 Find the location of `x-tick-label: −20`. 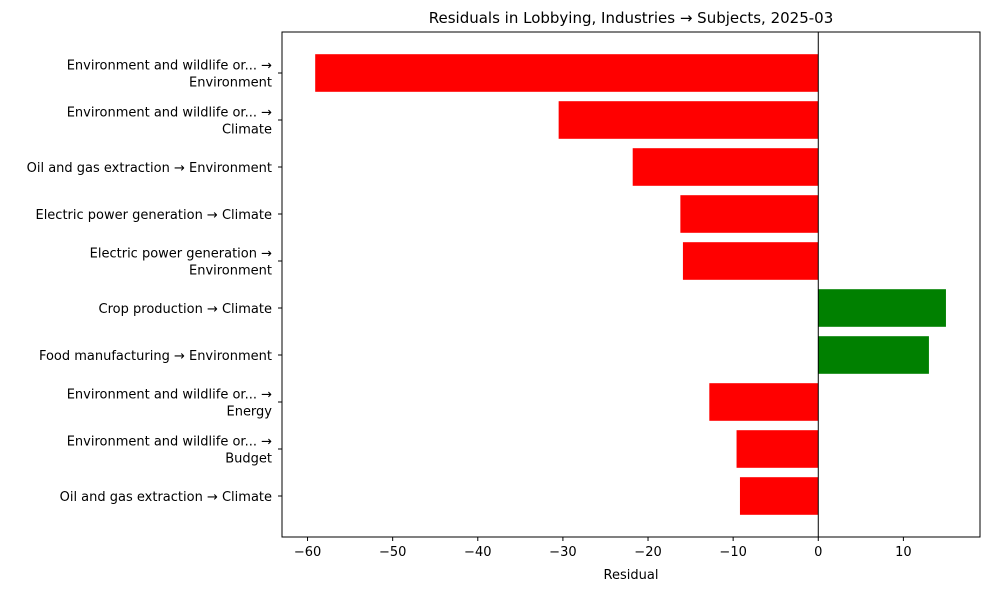

x-tick-label: −20 is located at coordinates (647, 552).